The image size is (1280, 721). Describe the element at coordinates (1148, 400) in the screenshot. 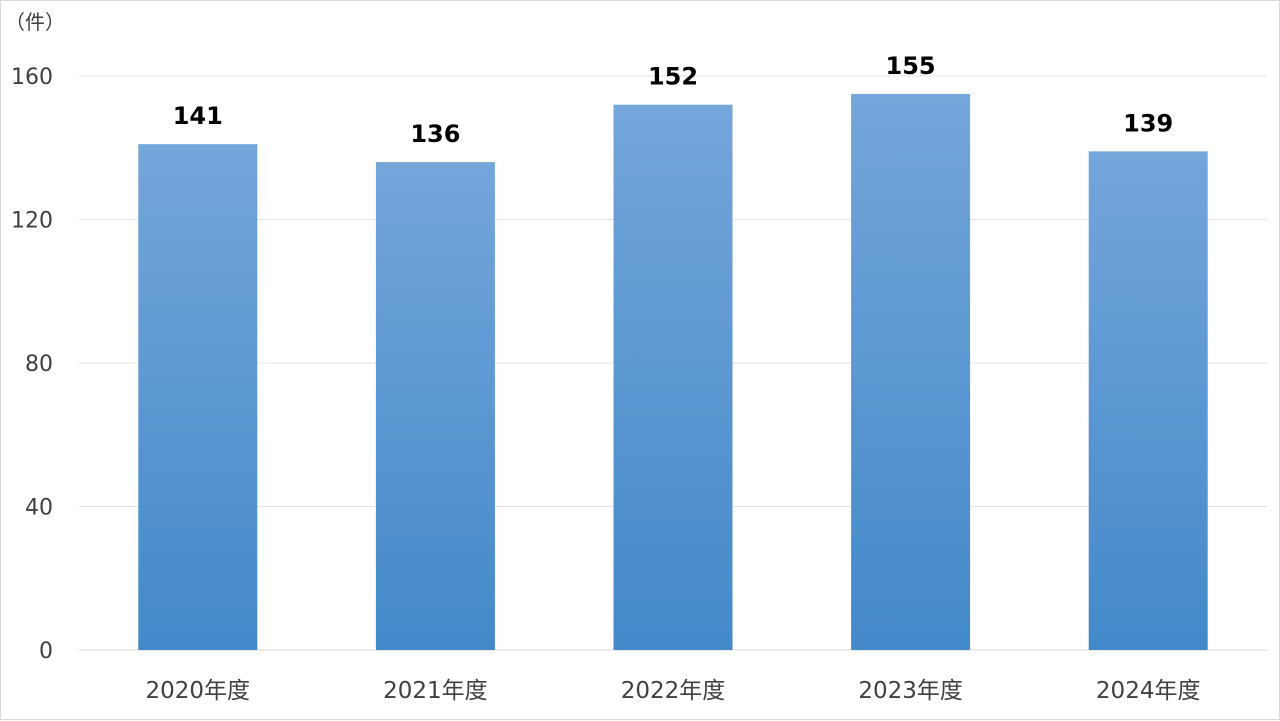

I see `bar-2024年度` at that location.